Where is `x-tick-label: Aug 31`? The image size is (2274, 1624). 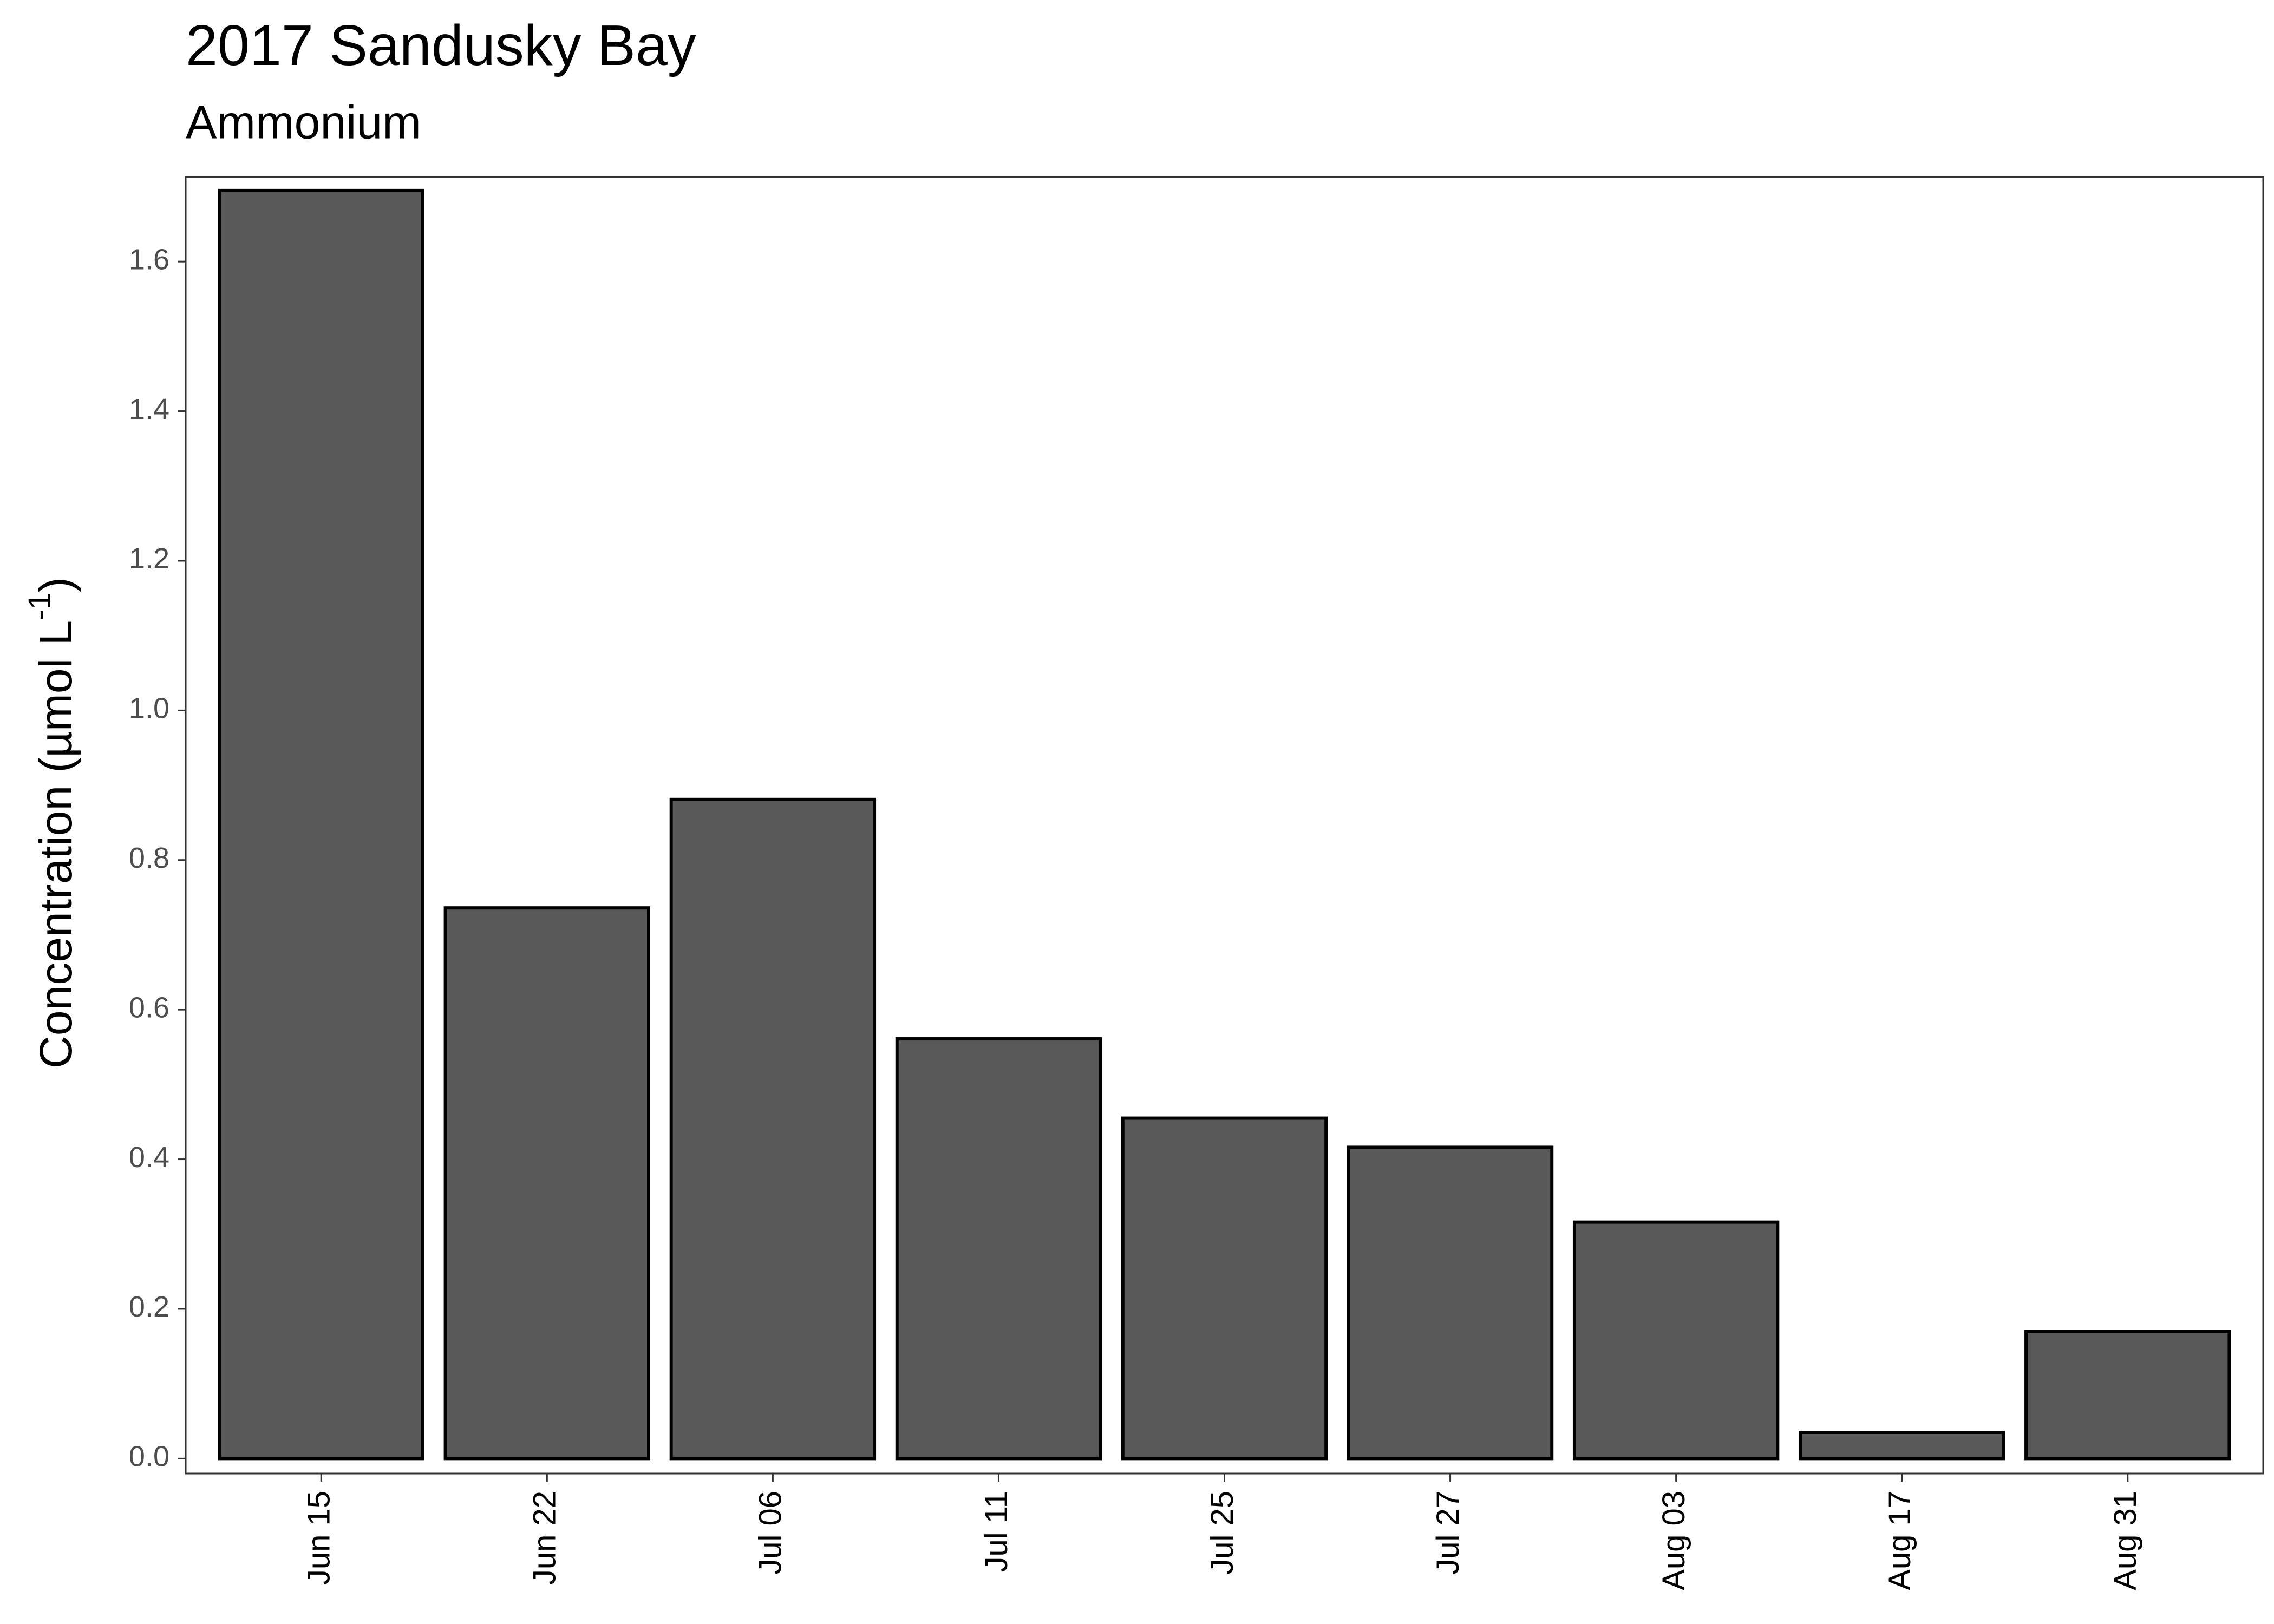 x-tick-label: Aug 31 is located at coordinates (2126, 1540).